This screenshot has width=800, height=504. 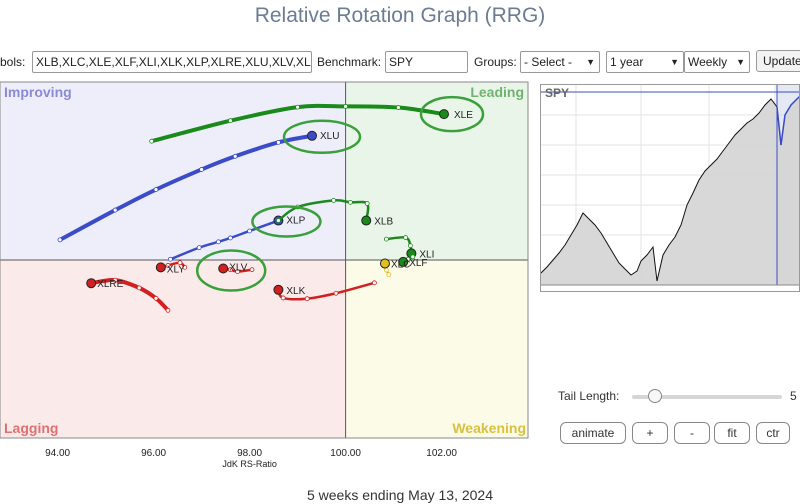 I want to click on xlb-label: XLB, so click(x=383, y=222).